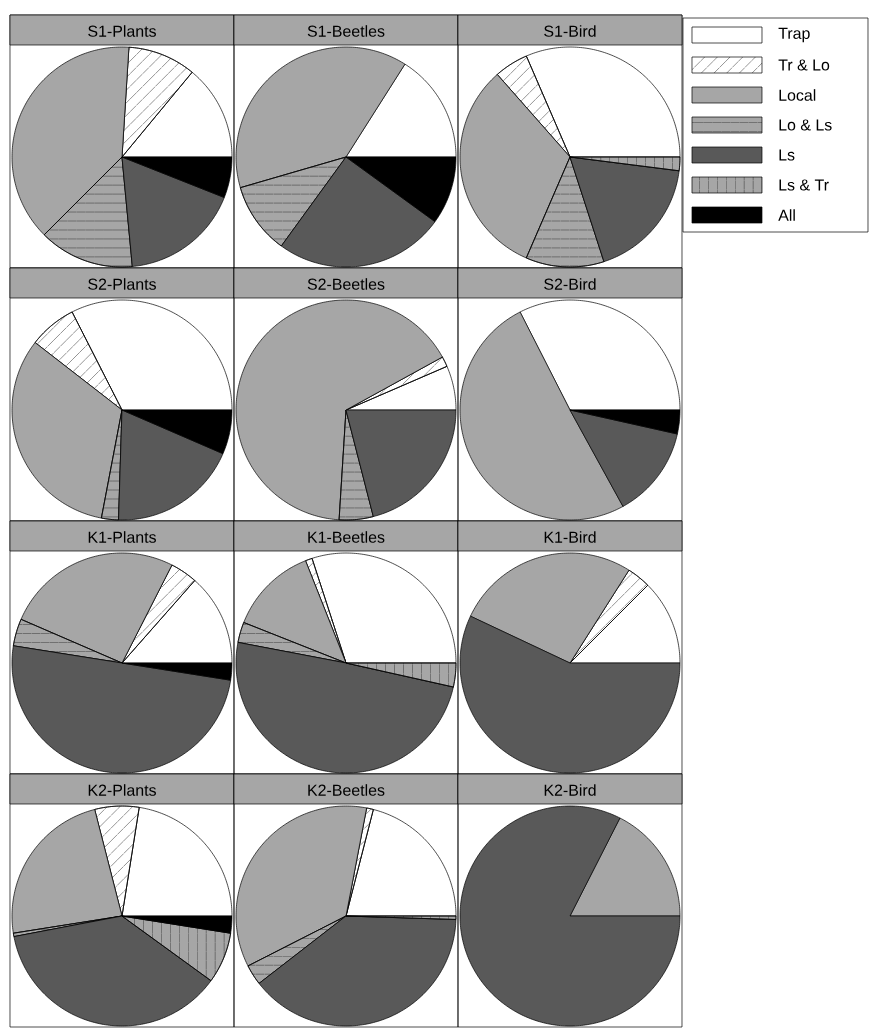  I want to click on legend-label: Local, so click(797, 95).